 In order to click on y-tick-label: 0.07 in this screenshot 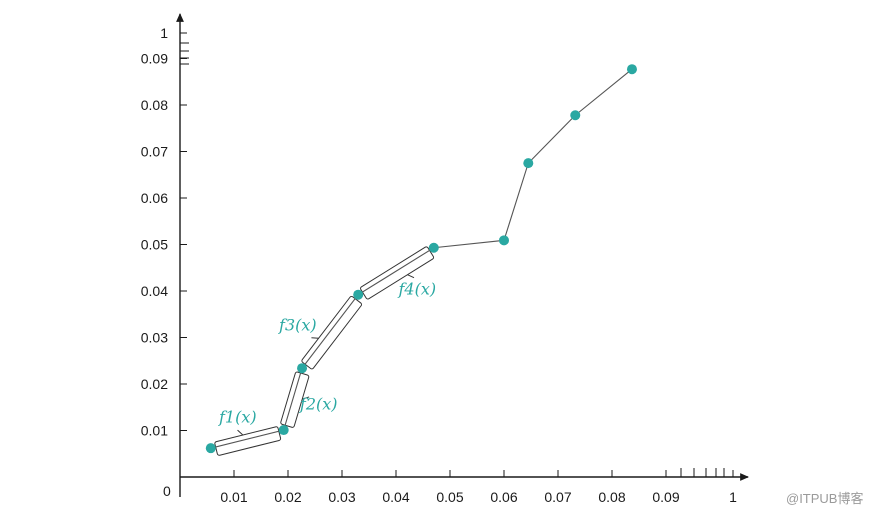, I will do `click(154, 152)`.